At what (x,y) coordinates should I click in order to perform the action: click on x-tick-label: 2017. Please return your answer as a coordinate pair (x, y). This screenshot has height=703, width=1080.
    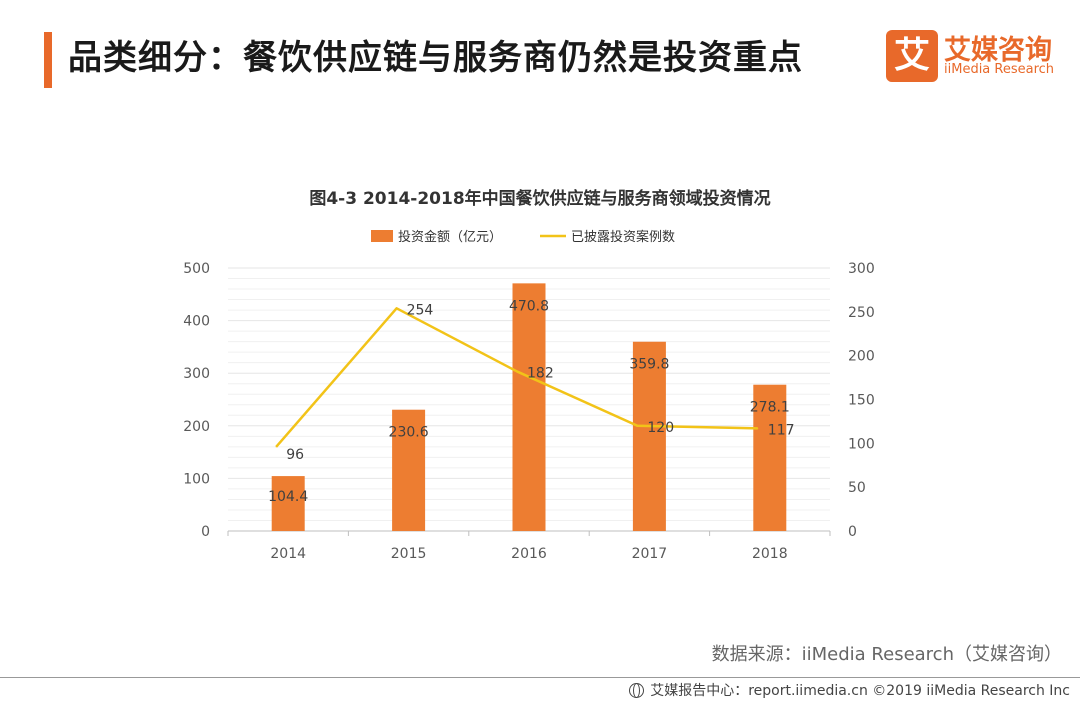
    Looking at the image, I should click on (650, 554).